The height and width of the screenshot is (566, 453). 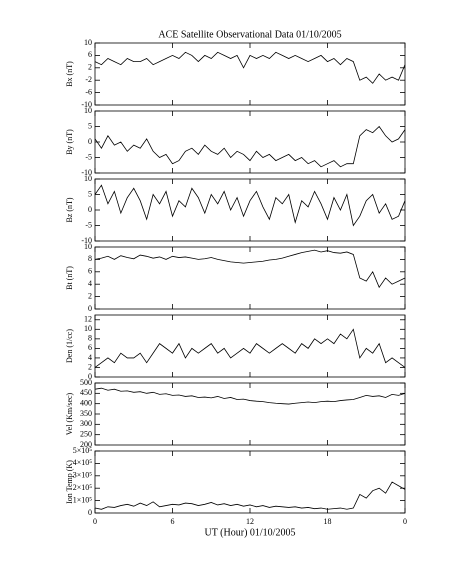 What do you see at coordinates (83, 475) in the screenshot?
I see `y-tick-label: 3×10⁵` at bounding box center [83, 475].